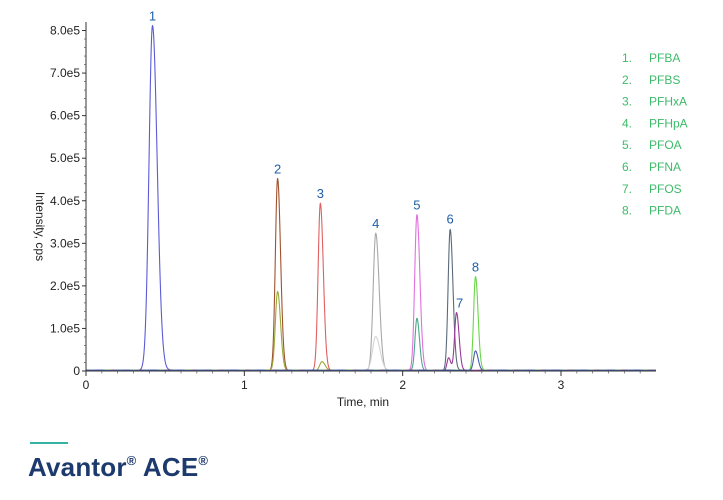 The height and width of the screenshot is (500, 723). I want to click on legend-number: 3., so click(627, 102).